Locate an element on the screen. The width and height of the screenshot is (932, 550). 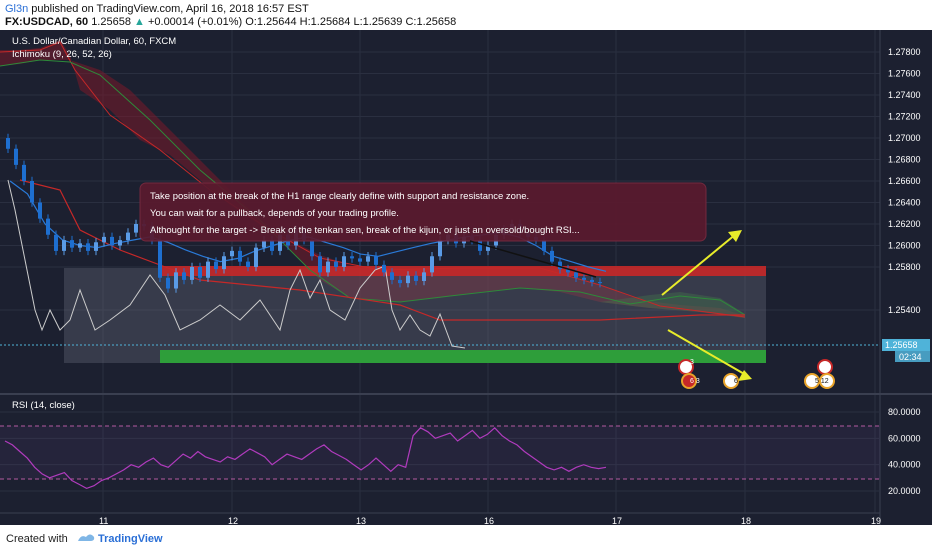
price-tick-label: 1.27000 is located at coordinates (904, 138).